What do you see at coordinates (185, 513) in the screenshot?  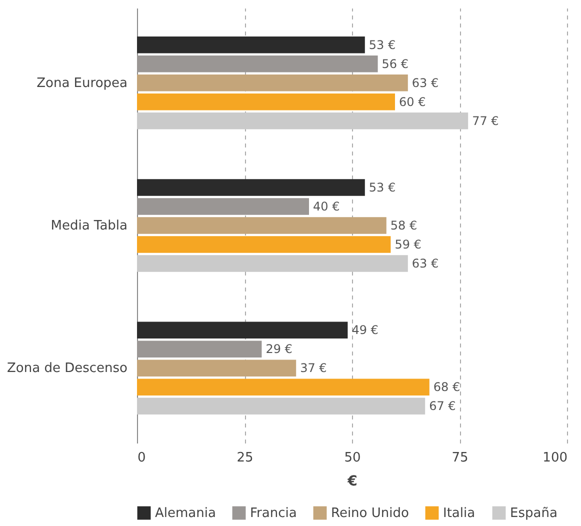 I see `legend-label: Alemania` at bounding box center [185, 513].